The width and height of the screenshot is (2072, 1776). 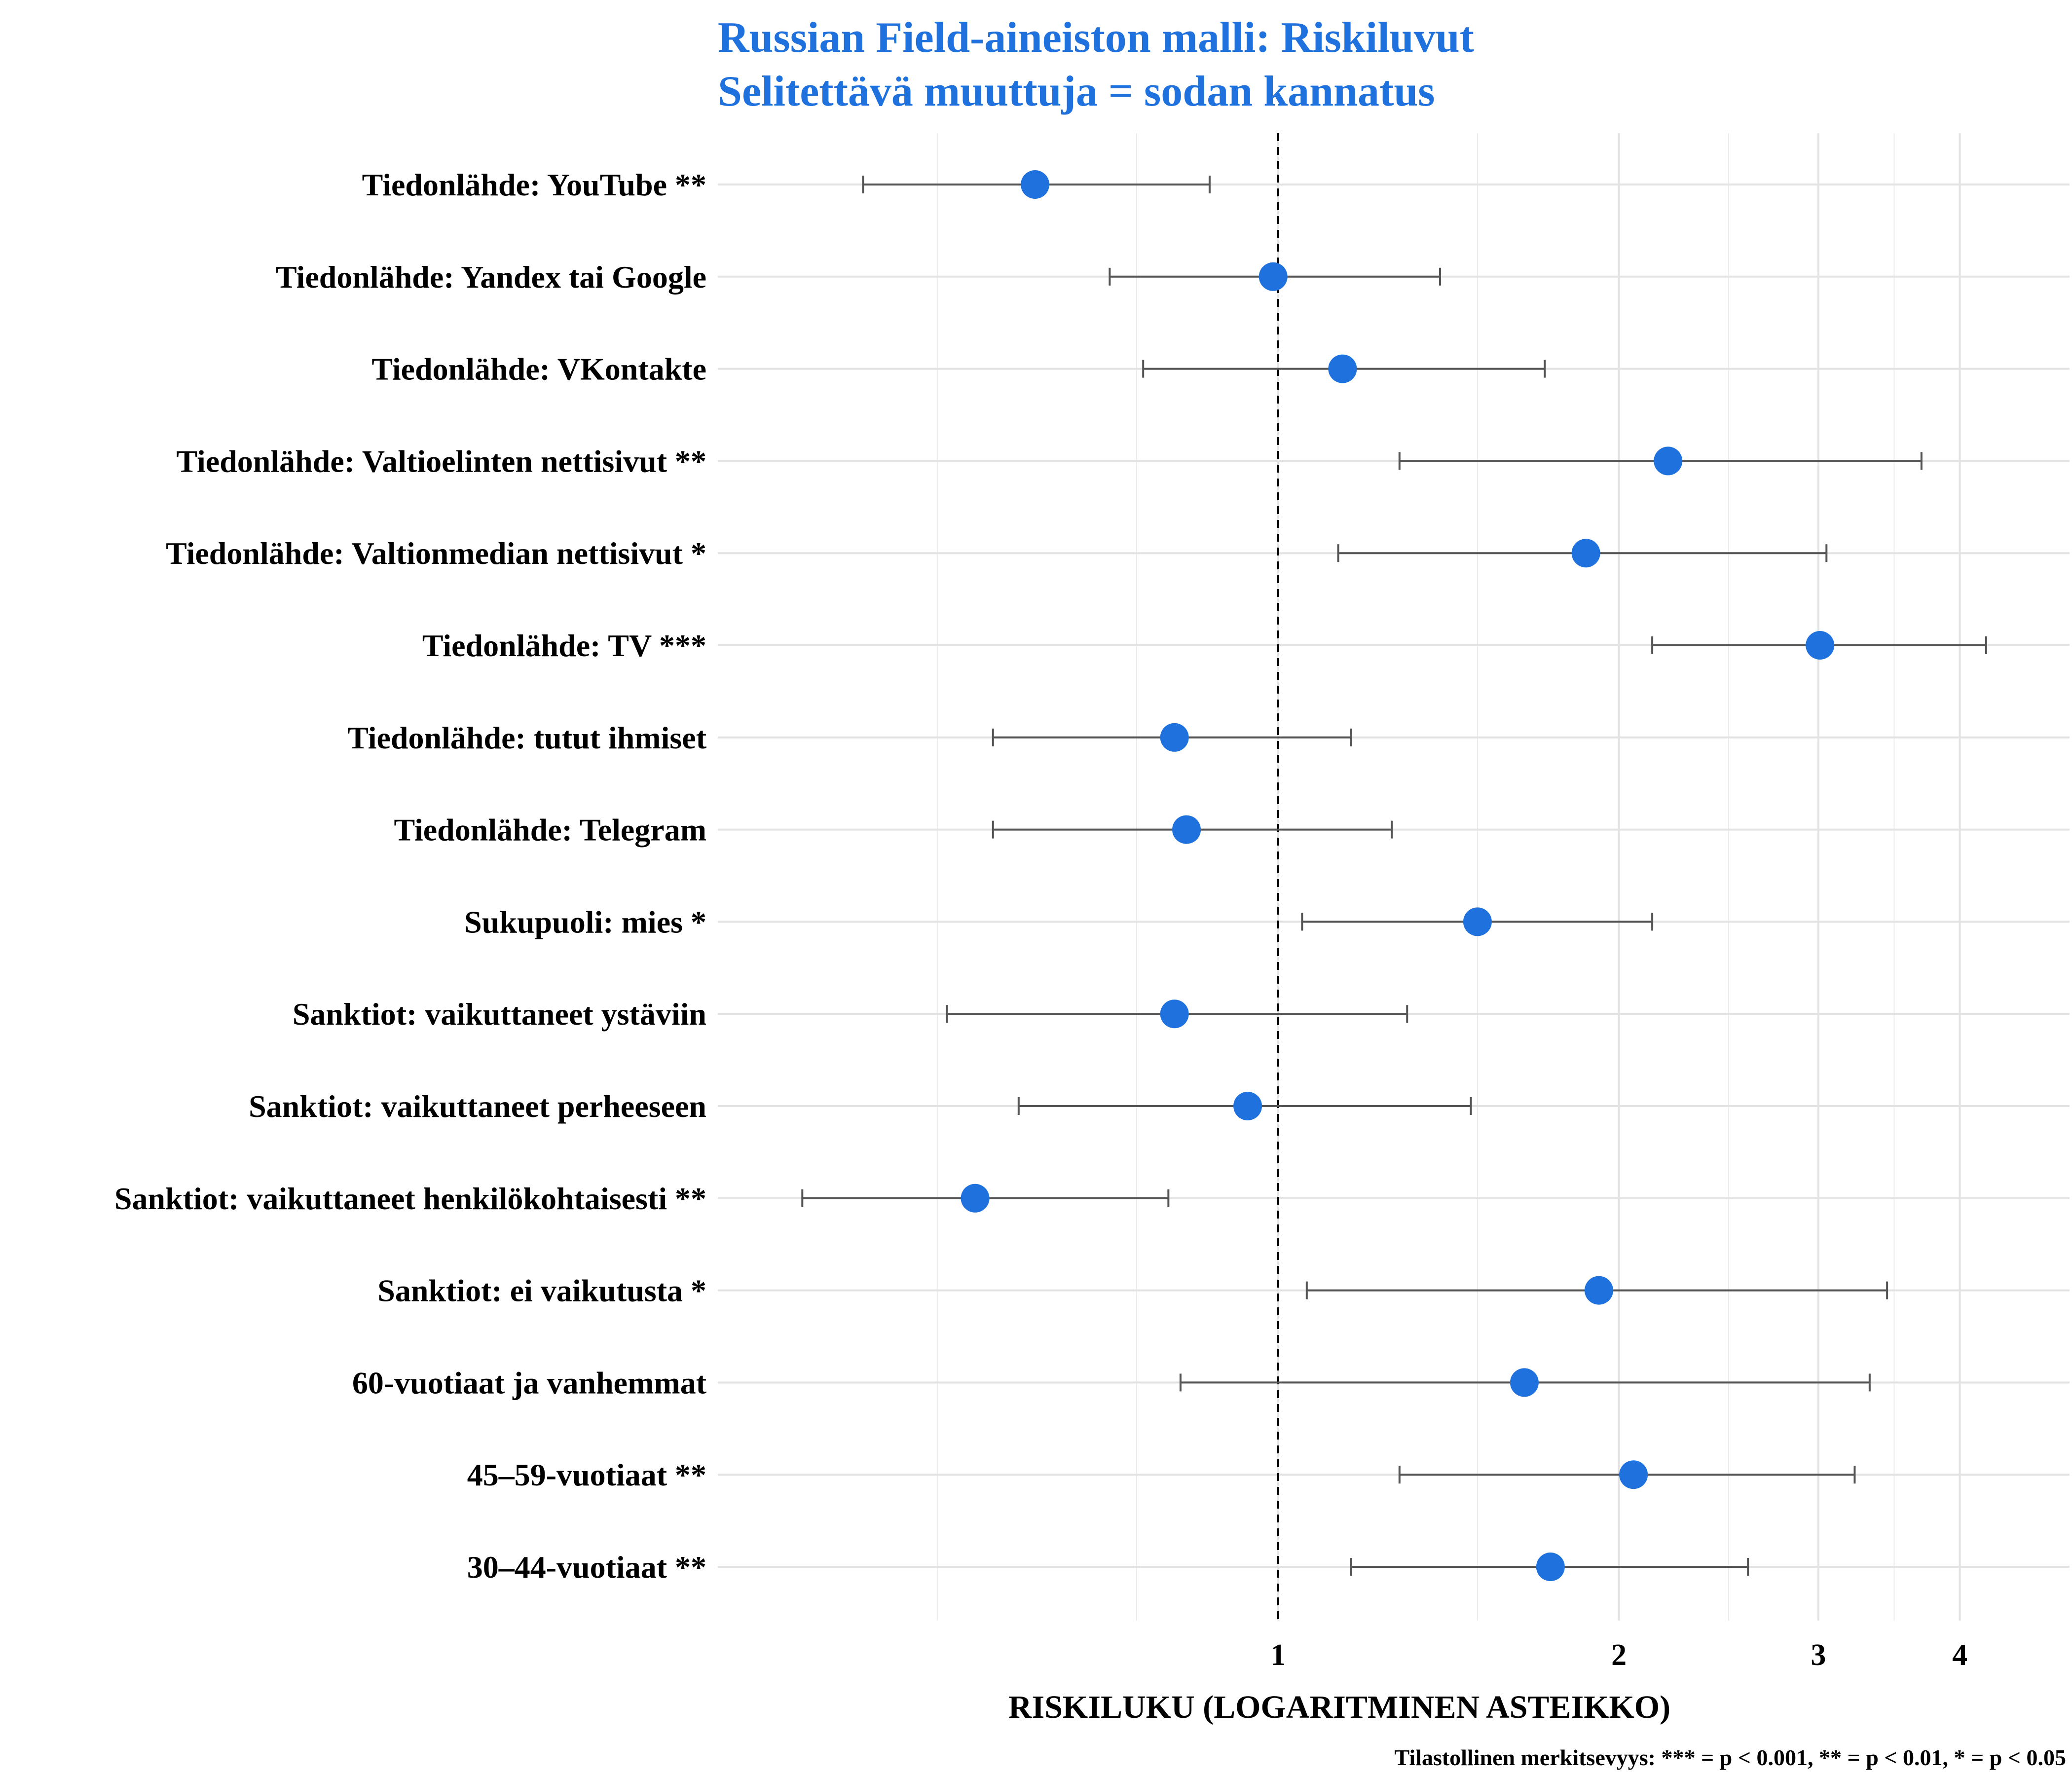 I want to click on x-axis-tick-labels: 1 2 3 4, so click(x=1618, y=1655).